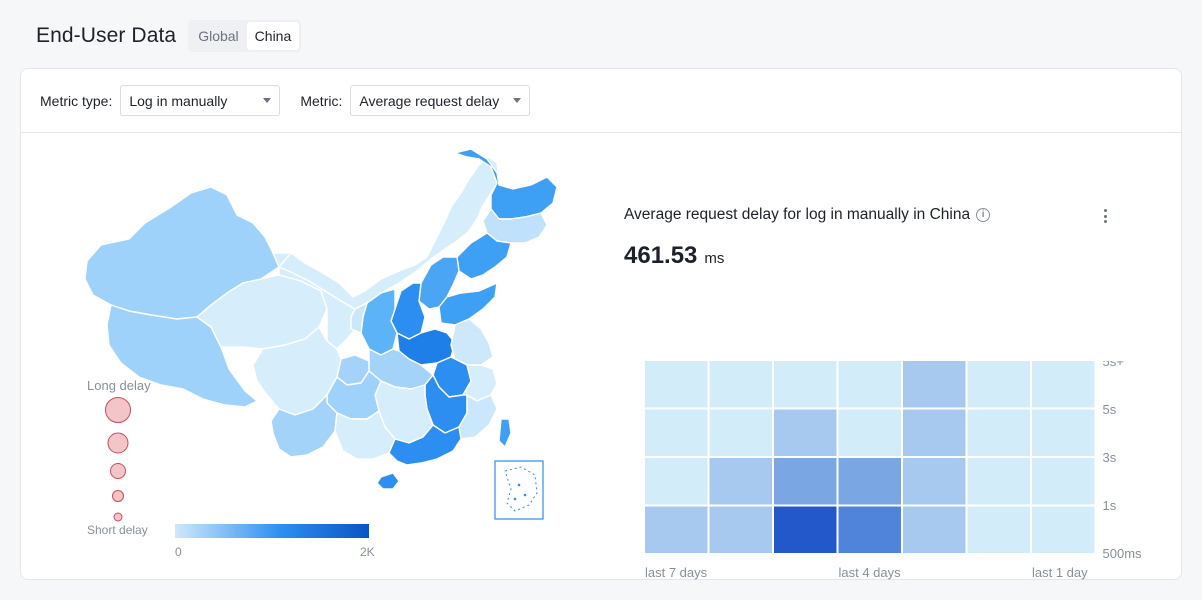  Describe the element at coordinates (118, 443) in the screenshot. I see `delay-bubble-lg` at that location.